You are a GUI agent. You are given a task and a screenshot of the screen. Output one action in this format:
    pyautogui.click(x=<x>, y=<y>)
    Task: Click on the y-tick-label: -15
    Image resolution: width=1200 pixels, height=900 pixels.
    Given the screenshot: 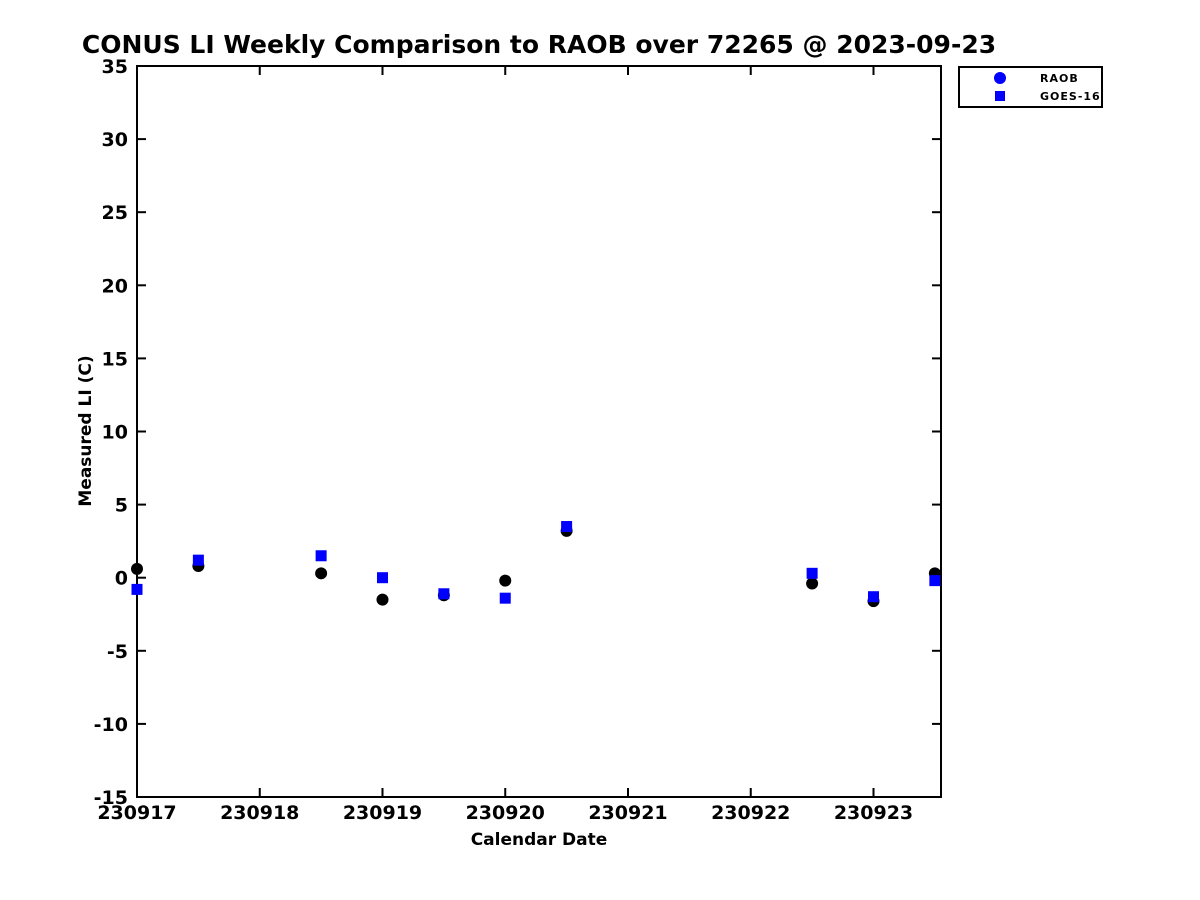 What is the action you would take?
    pyautogui.click(x=111, y=798)
    